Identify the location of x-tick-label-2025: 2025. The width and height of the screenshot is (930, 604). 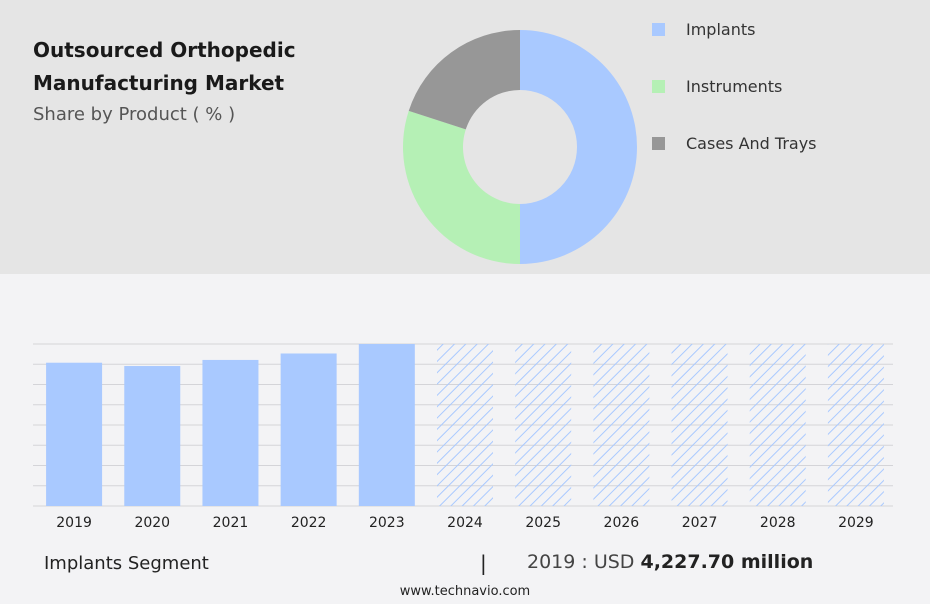
(543, 523).